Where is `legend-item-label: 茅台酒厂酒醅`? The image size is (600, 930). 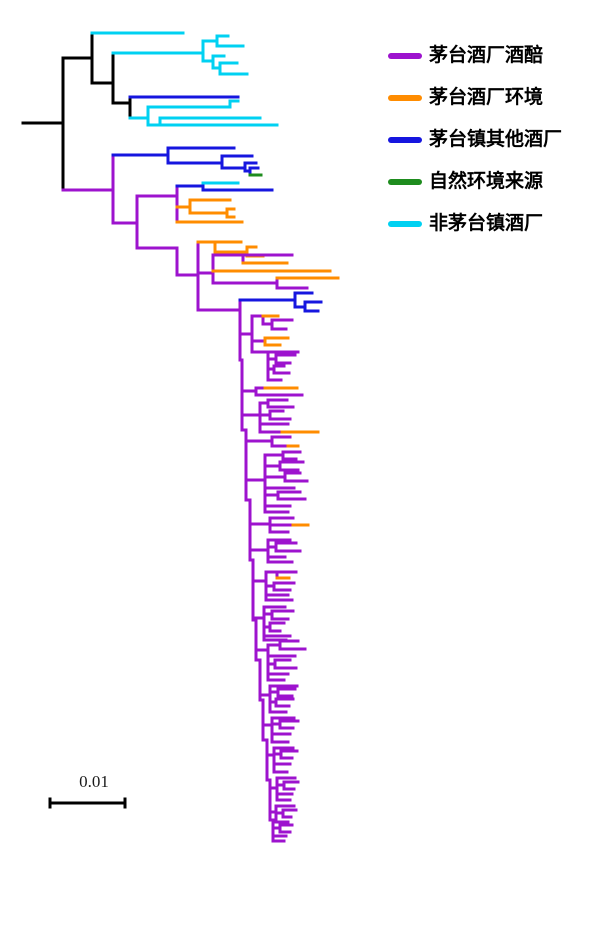
legend-item-label: 茅台酒厂酒醅 is located at coordinates (486, 55).